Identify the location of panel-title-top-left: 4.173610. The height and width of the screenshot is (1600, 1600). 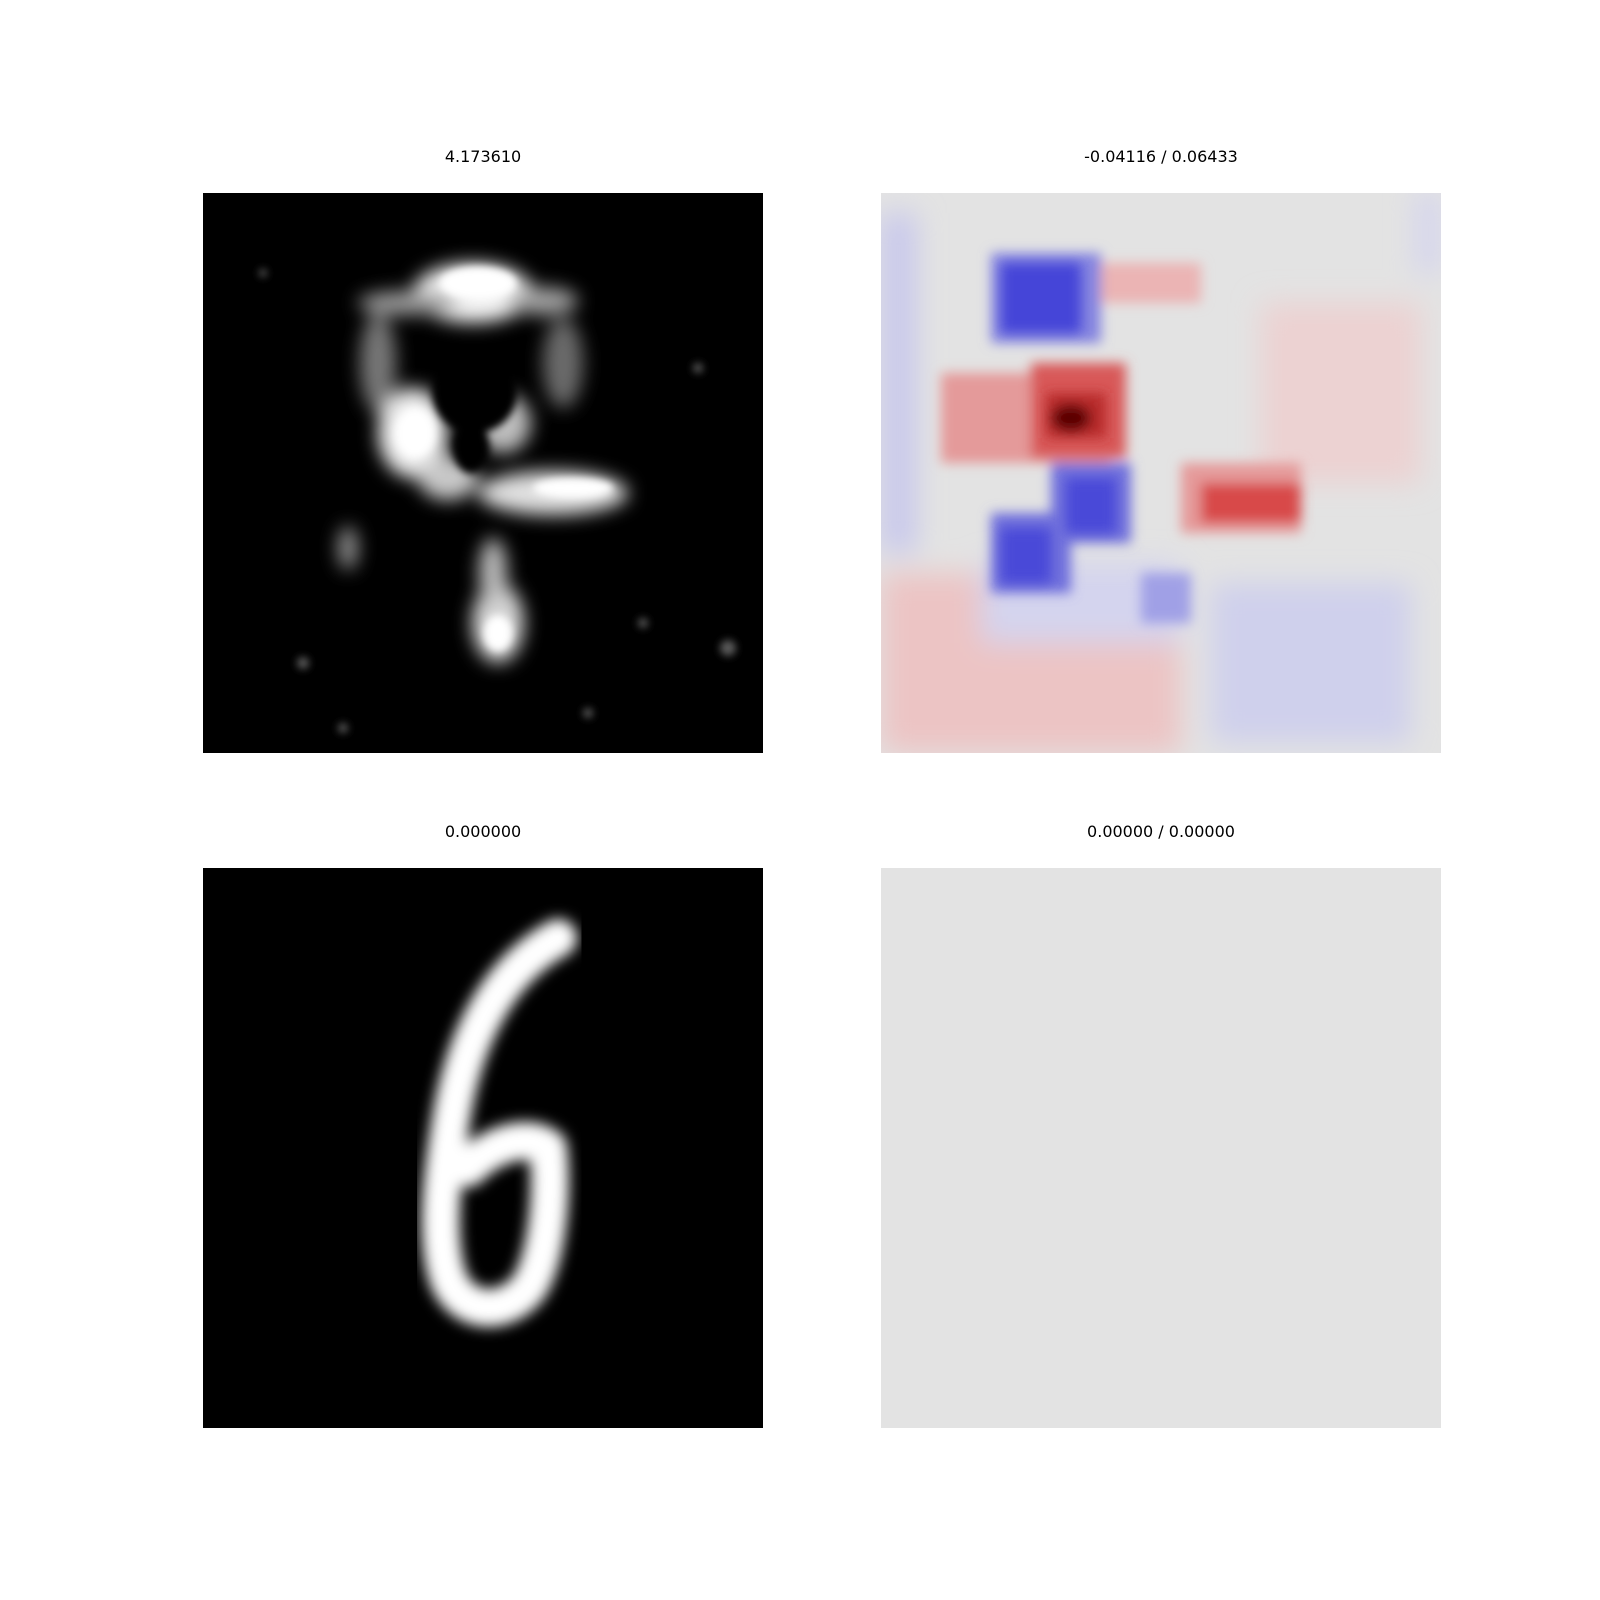
(483, 156).